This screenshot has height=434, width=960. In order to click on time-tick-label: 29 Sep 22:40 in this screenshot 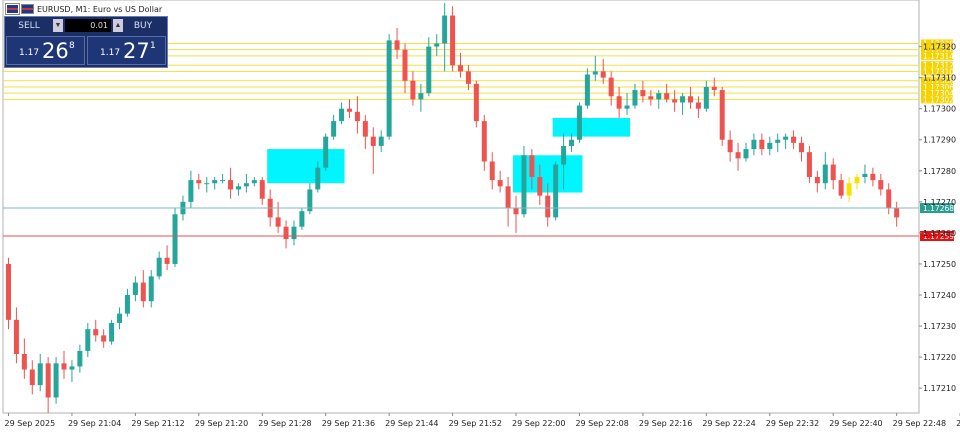, I will do `click(855, 423)`.